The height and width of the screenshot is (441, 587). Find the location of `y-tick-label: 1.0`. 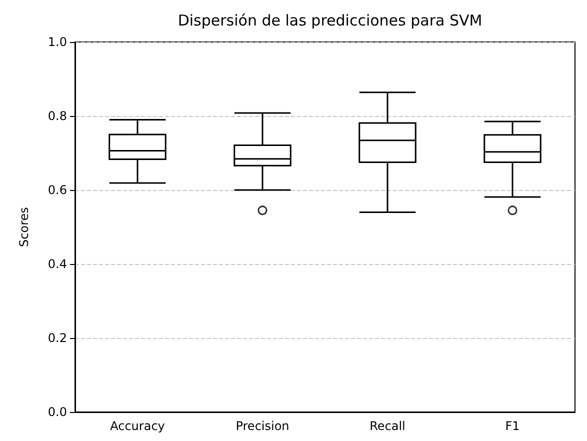

y-tick-label: 1.0 is located at coordinates (57, 42).